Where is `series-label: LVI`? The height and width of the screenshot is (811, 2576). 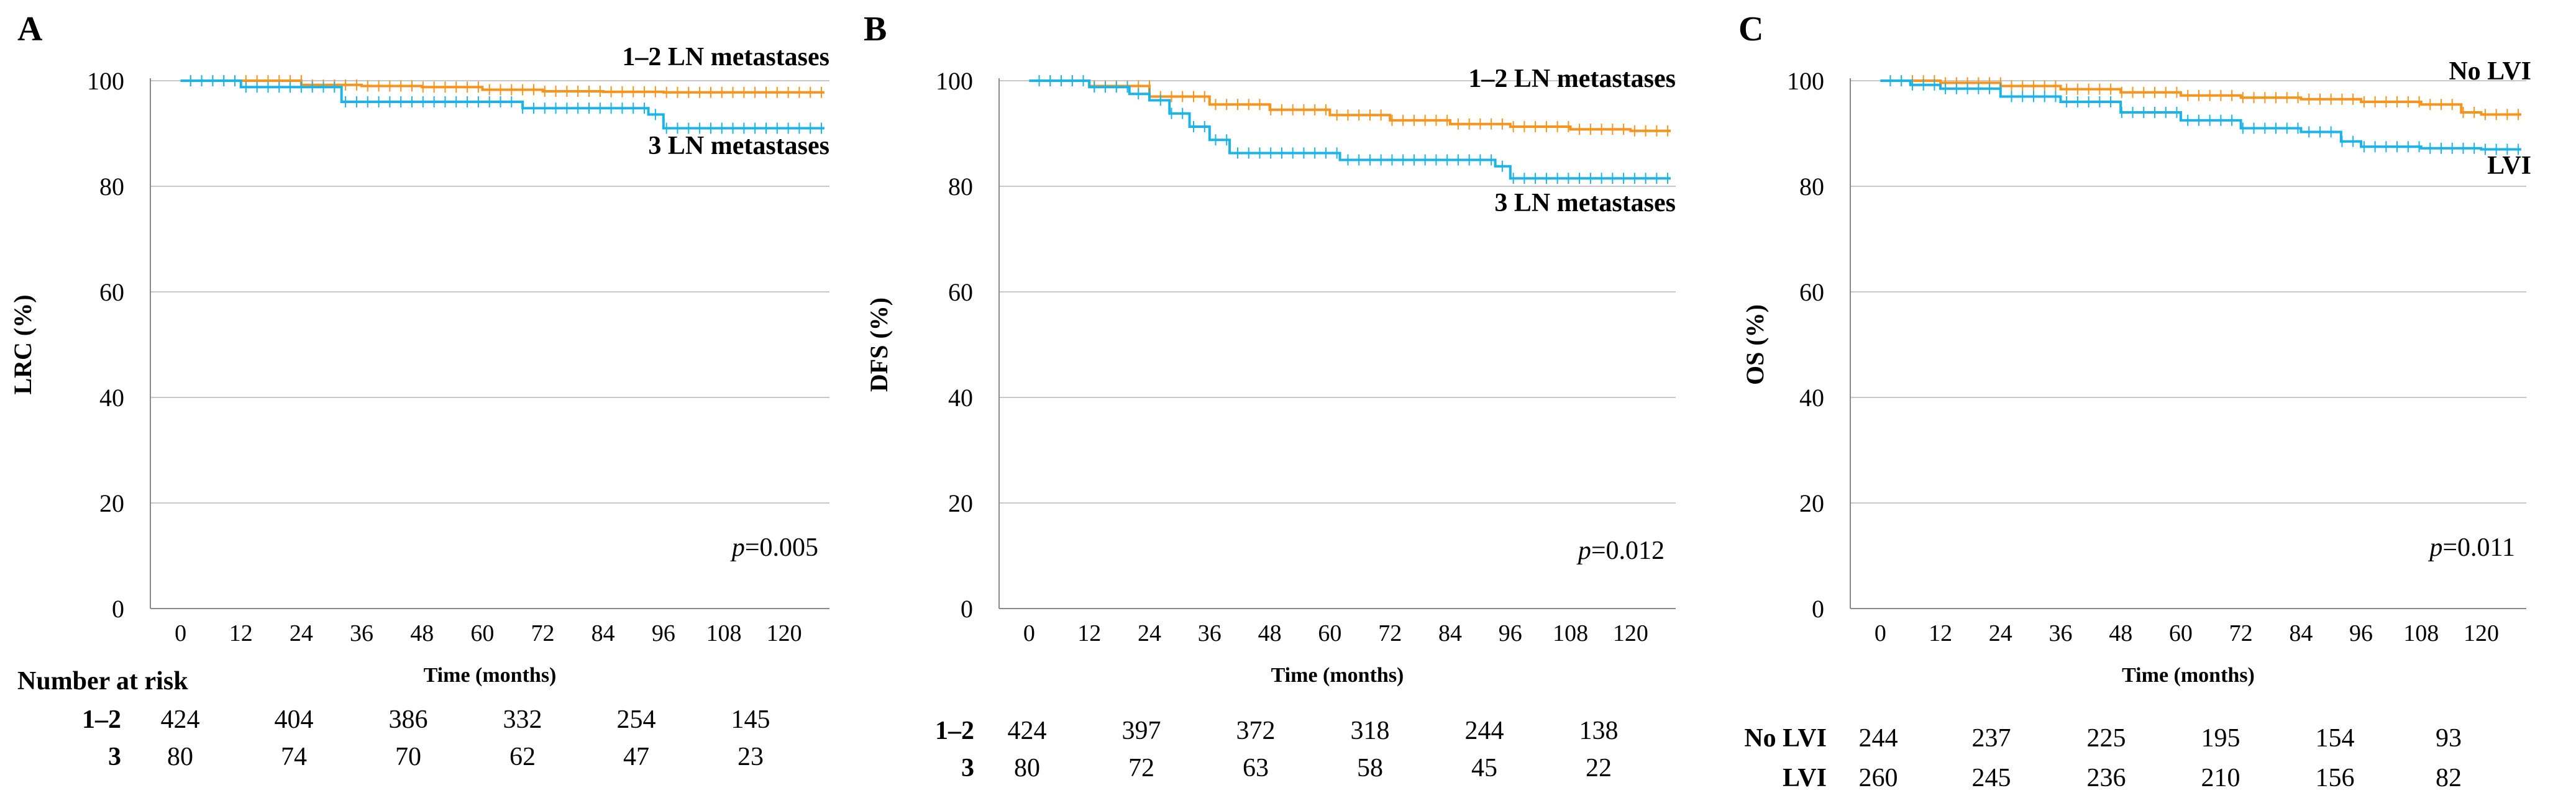 series-label: LVI is located at coordinates (2509, 166).